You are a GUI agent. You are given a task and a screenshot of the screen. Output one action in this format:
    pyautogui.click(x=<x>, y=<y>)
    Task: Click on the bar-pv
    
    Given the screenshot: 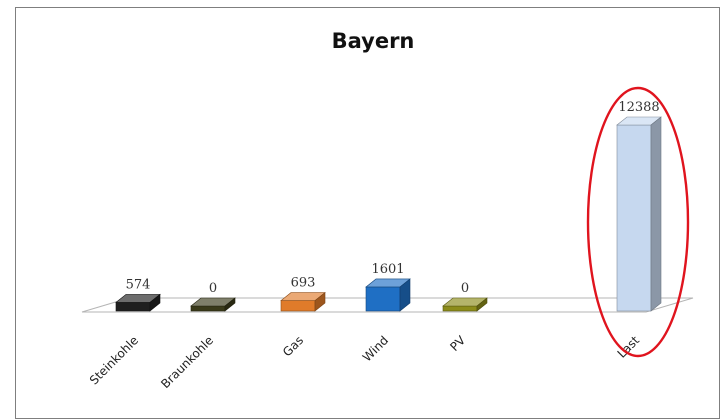 What is the action you would take?
    pyautogui.click(x=465, y=304)
    